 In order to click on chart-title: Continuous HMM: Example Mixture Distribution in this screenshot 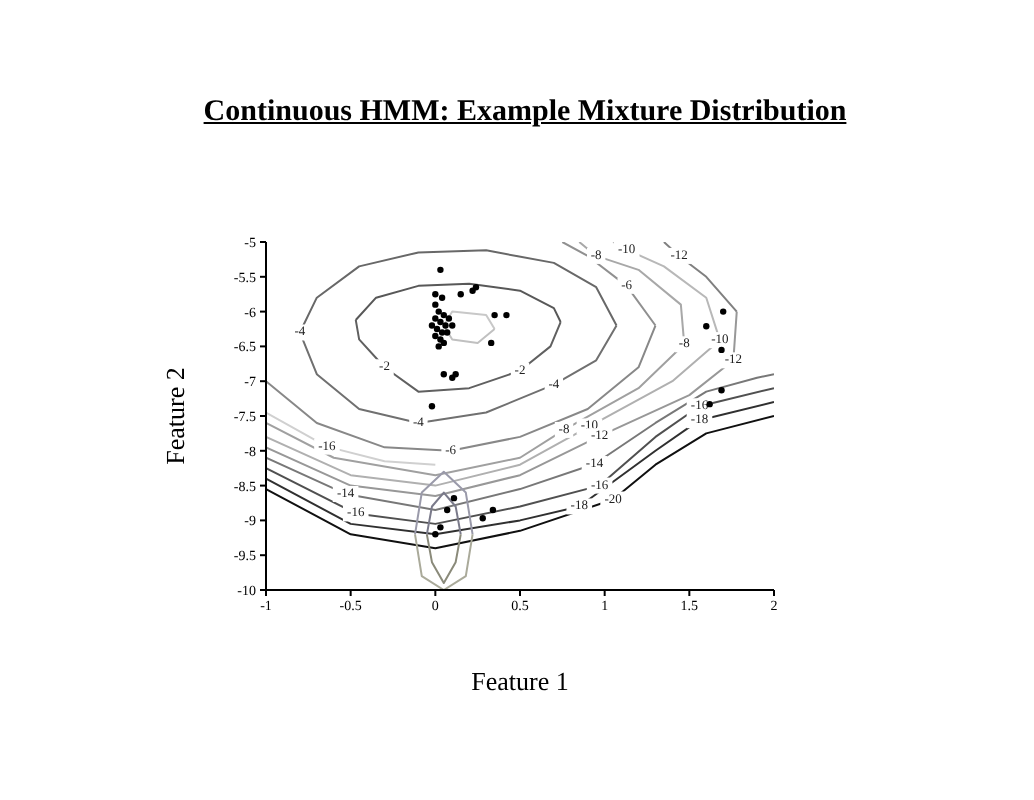, I will do `click(525, 113)`.